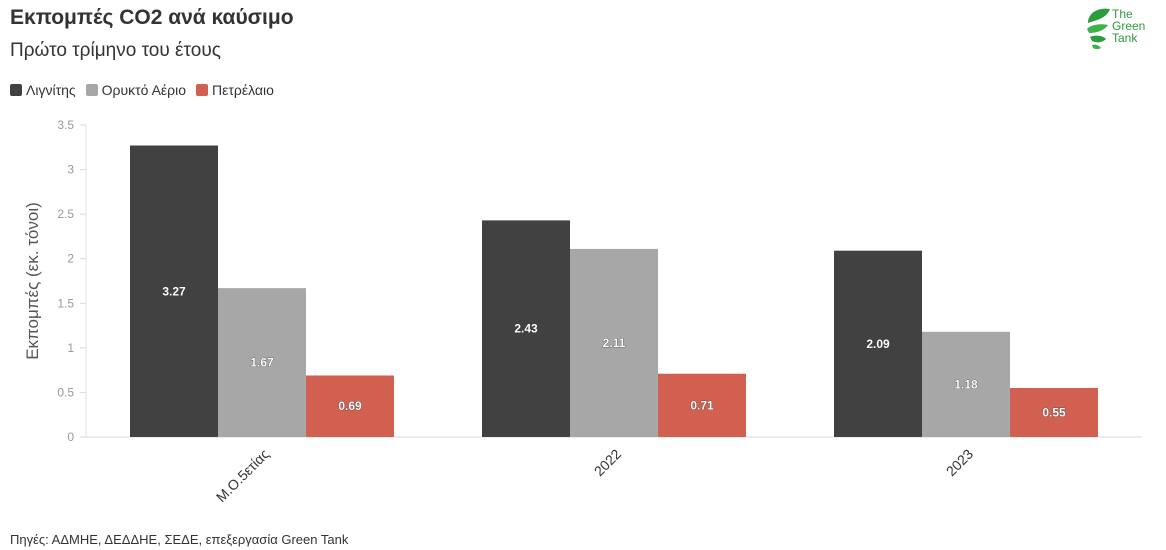  Describe the element at coordinates (65, 125) in the screenshot. I see `y-tick-label: 3.5` at that location.